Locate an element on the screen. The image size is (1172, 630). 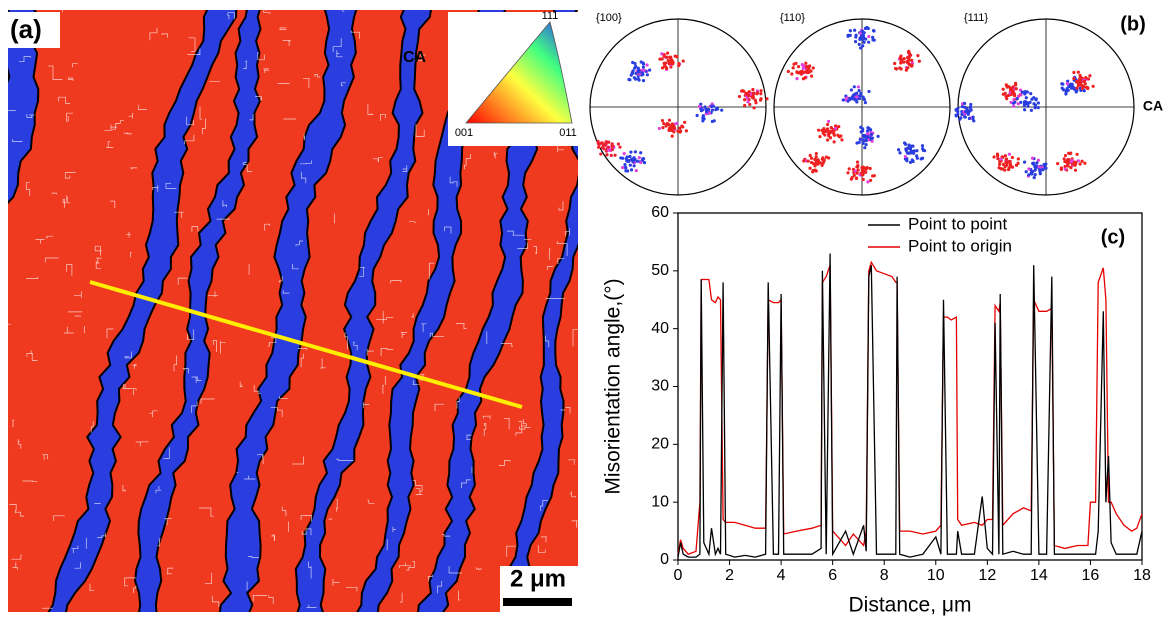
legend-label: Point to origin is located at coordinates (960, 245).